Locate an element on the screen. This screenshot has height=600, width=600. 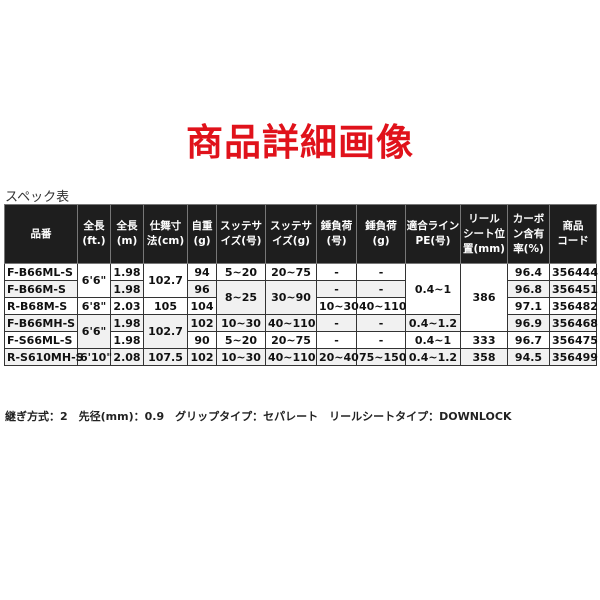
column-header: リール シート位 置(mm) is located at coordinates (484, 234).